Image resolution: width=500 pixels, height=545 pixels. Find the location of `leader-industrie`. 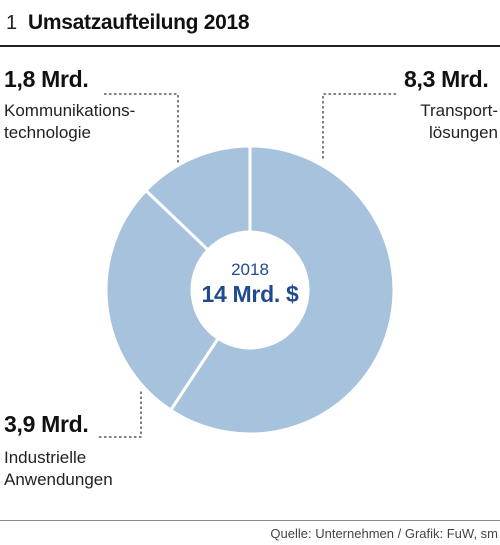

leader-industrie is located at coordinates (118, 414).